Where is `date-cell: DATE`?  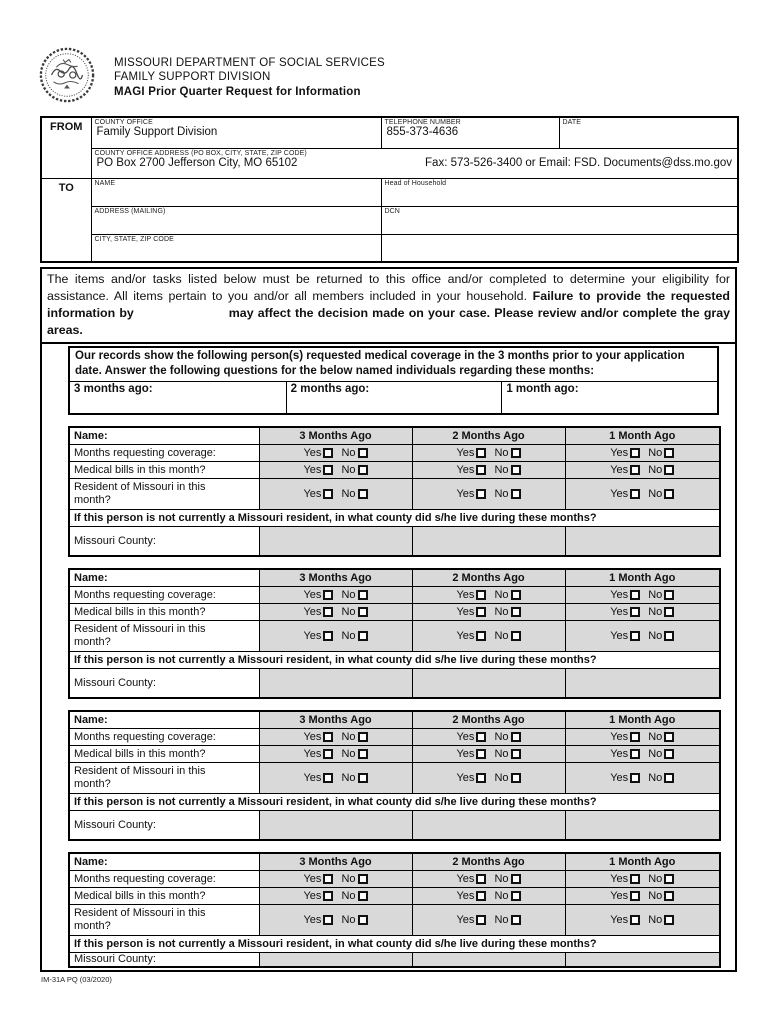
date-cell: DATE is located at coordinates (648, 132).